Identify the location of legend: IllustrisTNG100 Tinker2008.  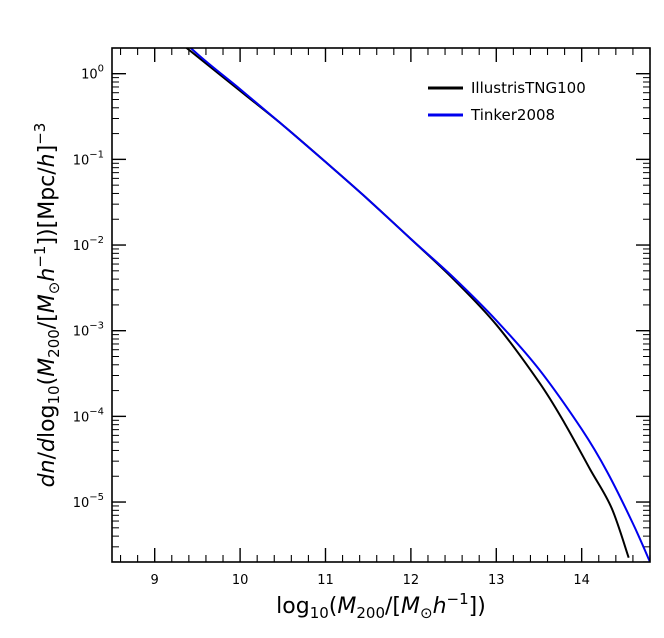
(507, 101).